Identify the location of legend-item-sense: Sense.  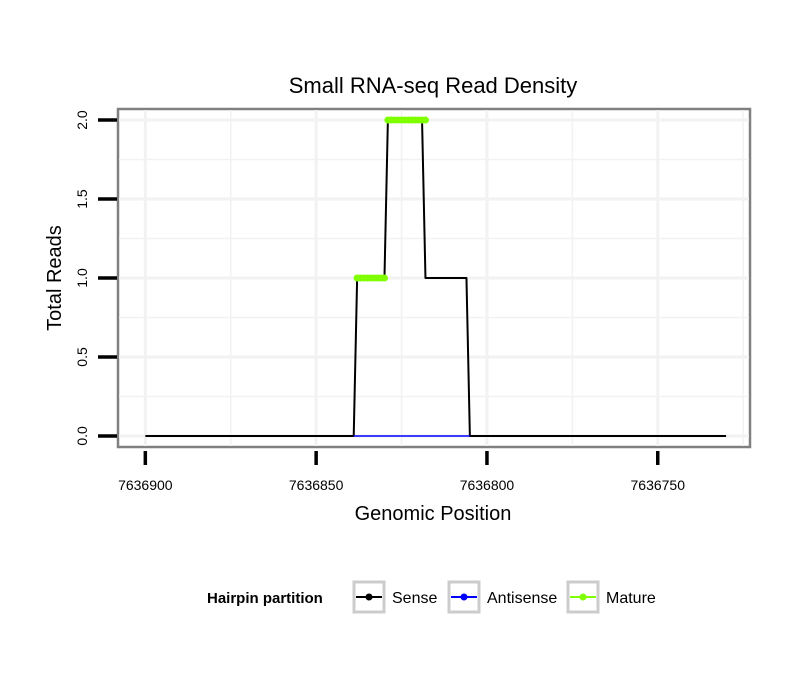
(394, 597).